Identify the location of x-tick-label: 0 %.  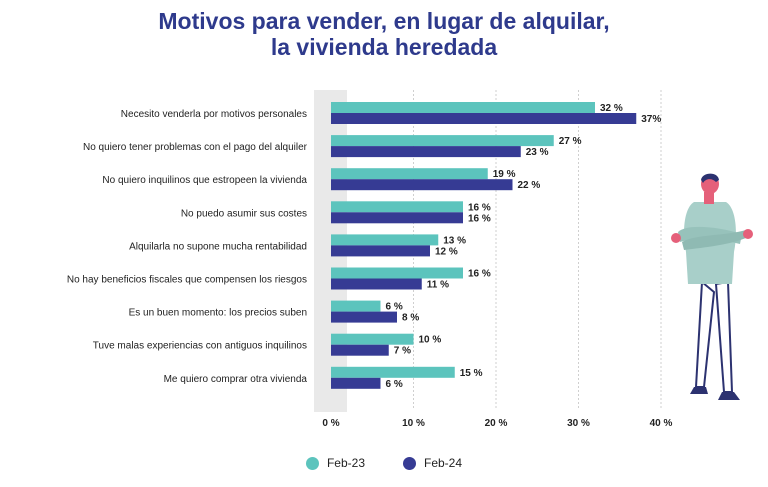
(330, 423).